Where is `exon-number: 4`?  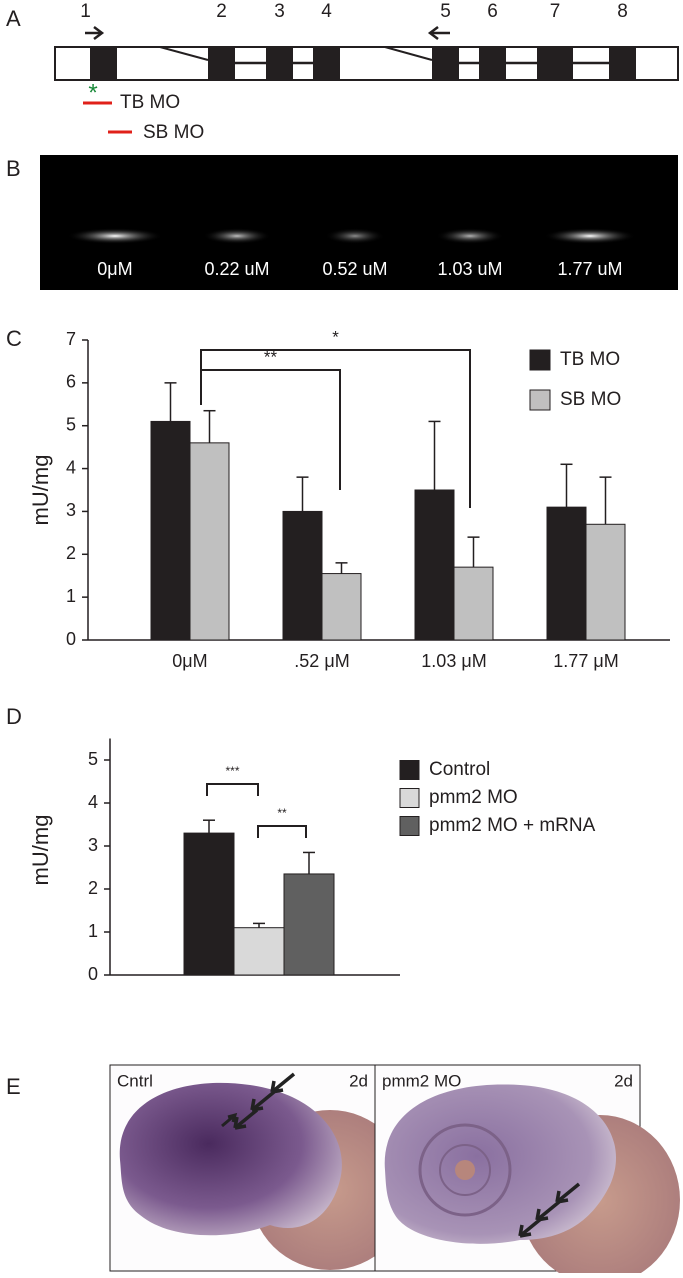
exon-number: 4 is located at coordinates (326, 11).